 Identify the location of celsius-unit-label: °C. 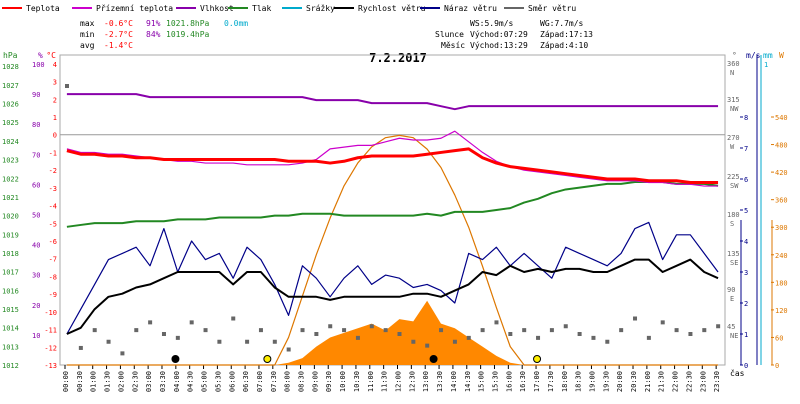
(51, 55).